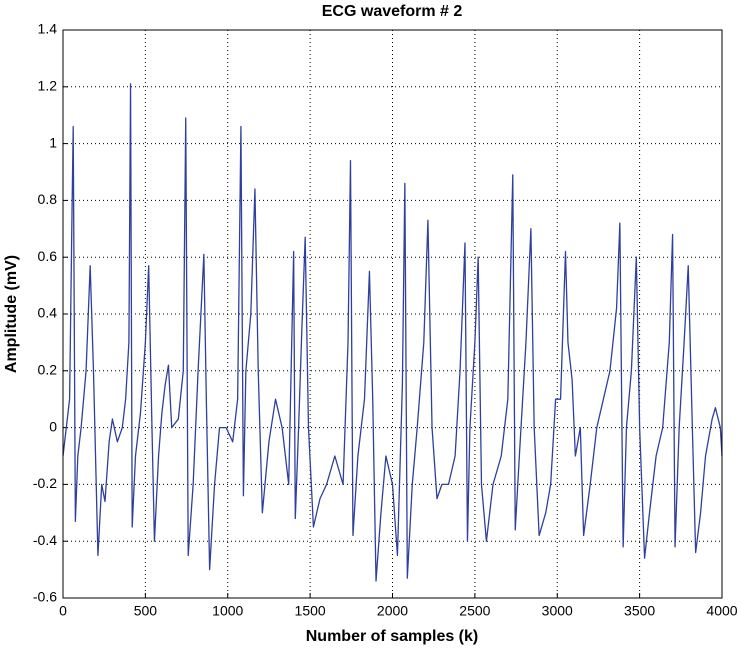  What do you see at coordinates (45, 483) in the screenshot?
I see `y-tick-label: -0.2` at bounding box center [45, 483].